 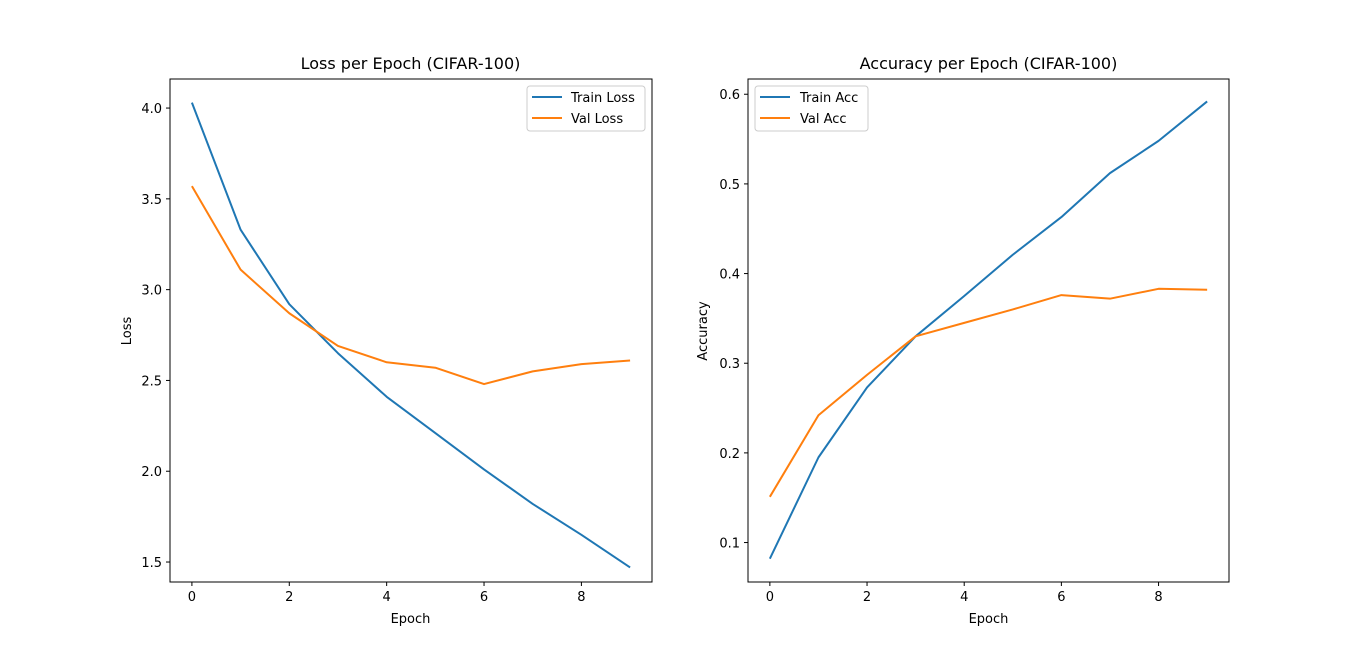 I want to click on accuracy-xtick-label-1: 2, so click(x=867, y=597).